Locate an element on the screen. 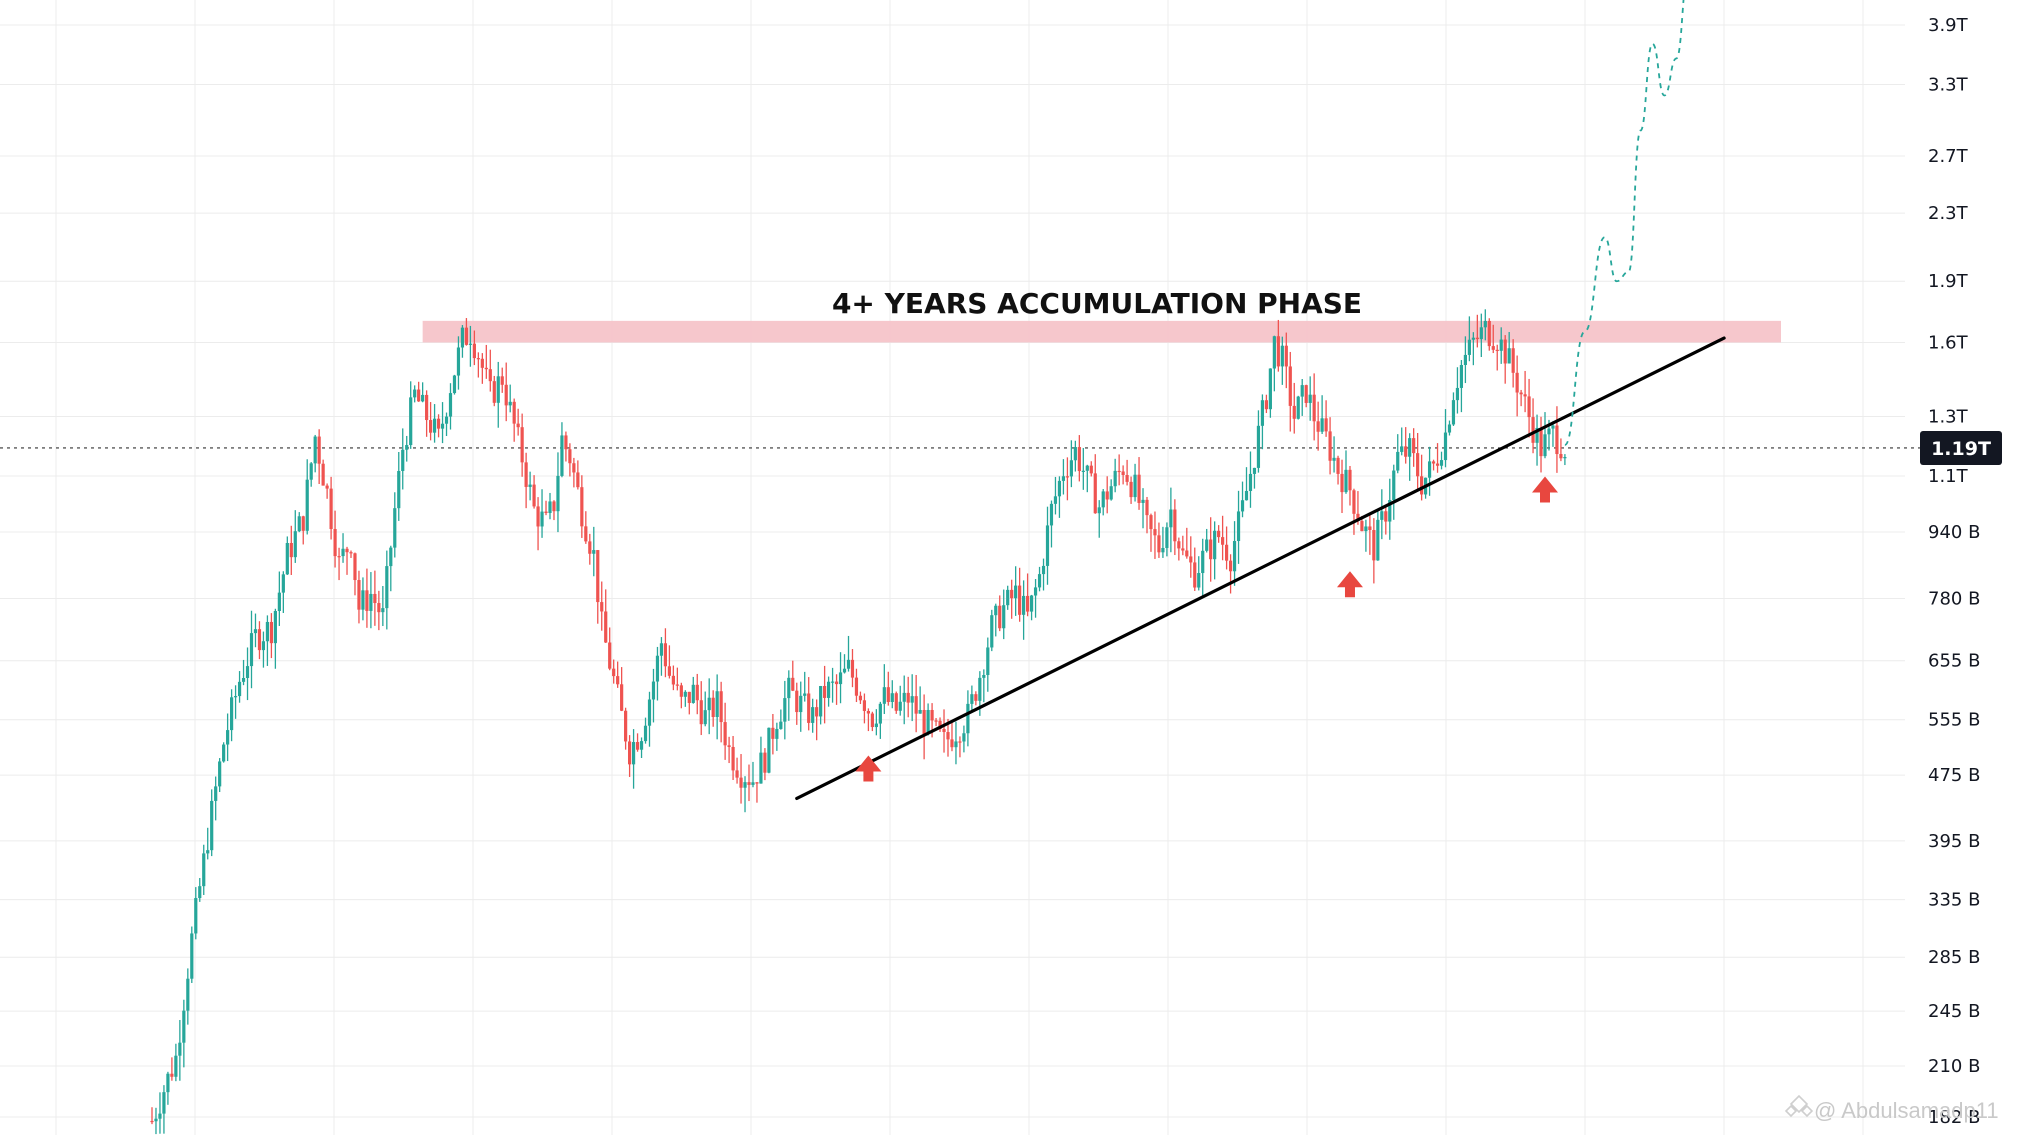 This screenshot has height=1135, width=2019. y-axis-tick-label: 940 B is located at coordinates (1954, 532).